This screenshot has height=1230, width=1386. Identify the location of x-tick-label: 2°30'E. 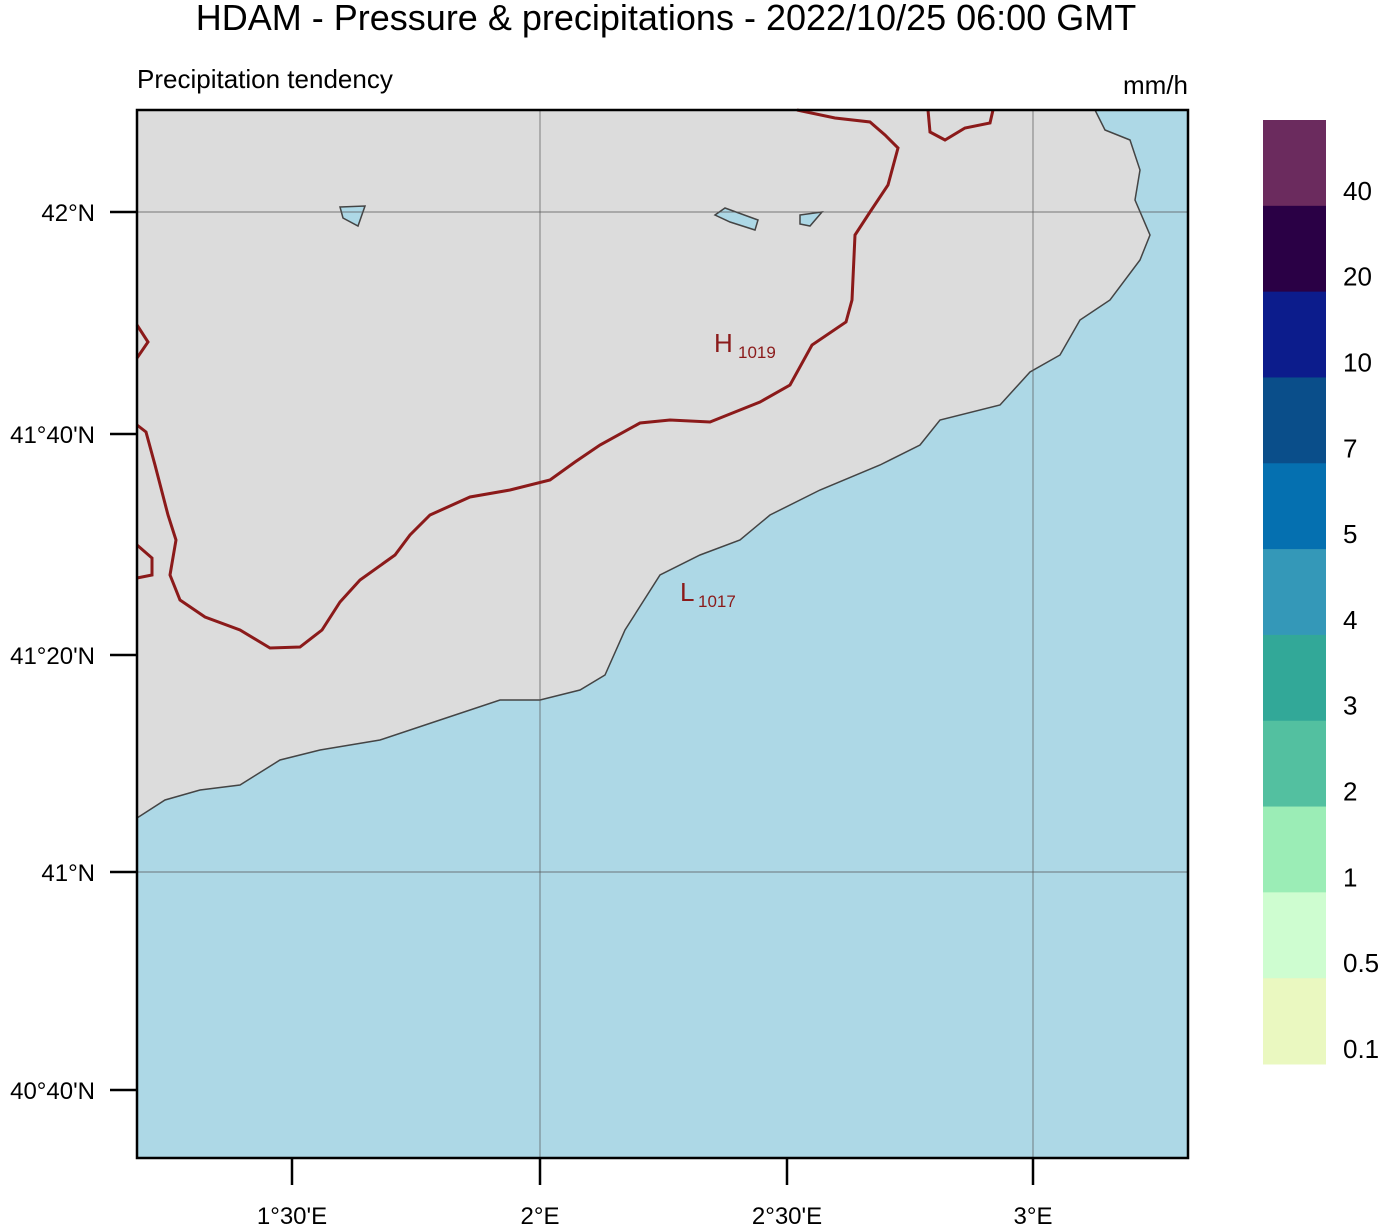
(787, 1214).